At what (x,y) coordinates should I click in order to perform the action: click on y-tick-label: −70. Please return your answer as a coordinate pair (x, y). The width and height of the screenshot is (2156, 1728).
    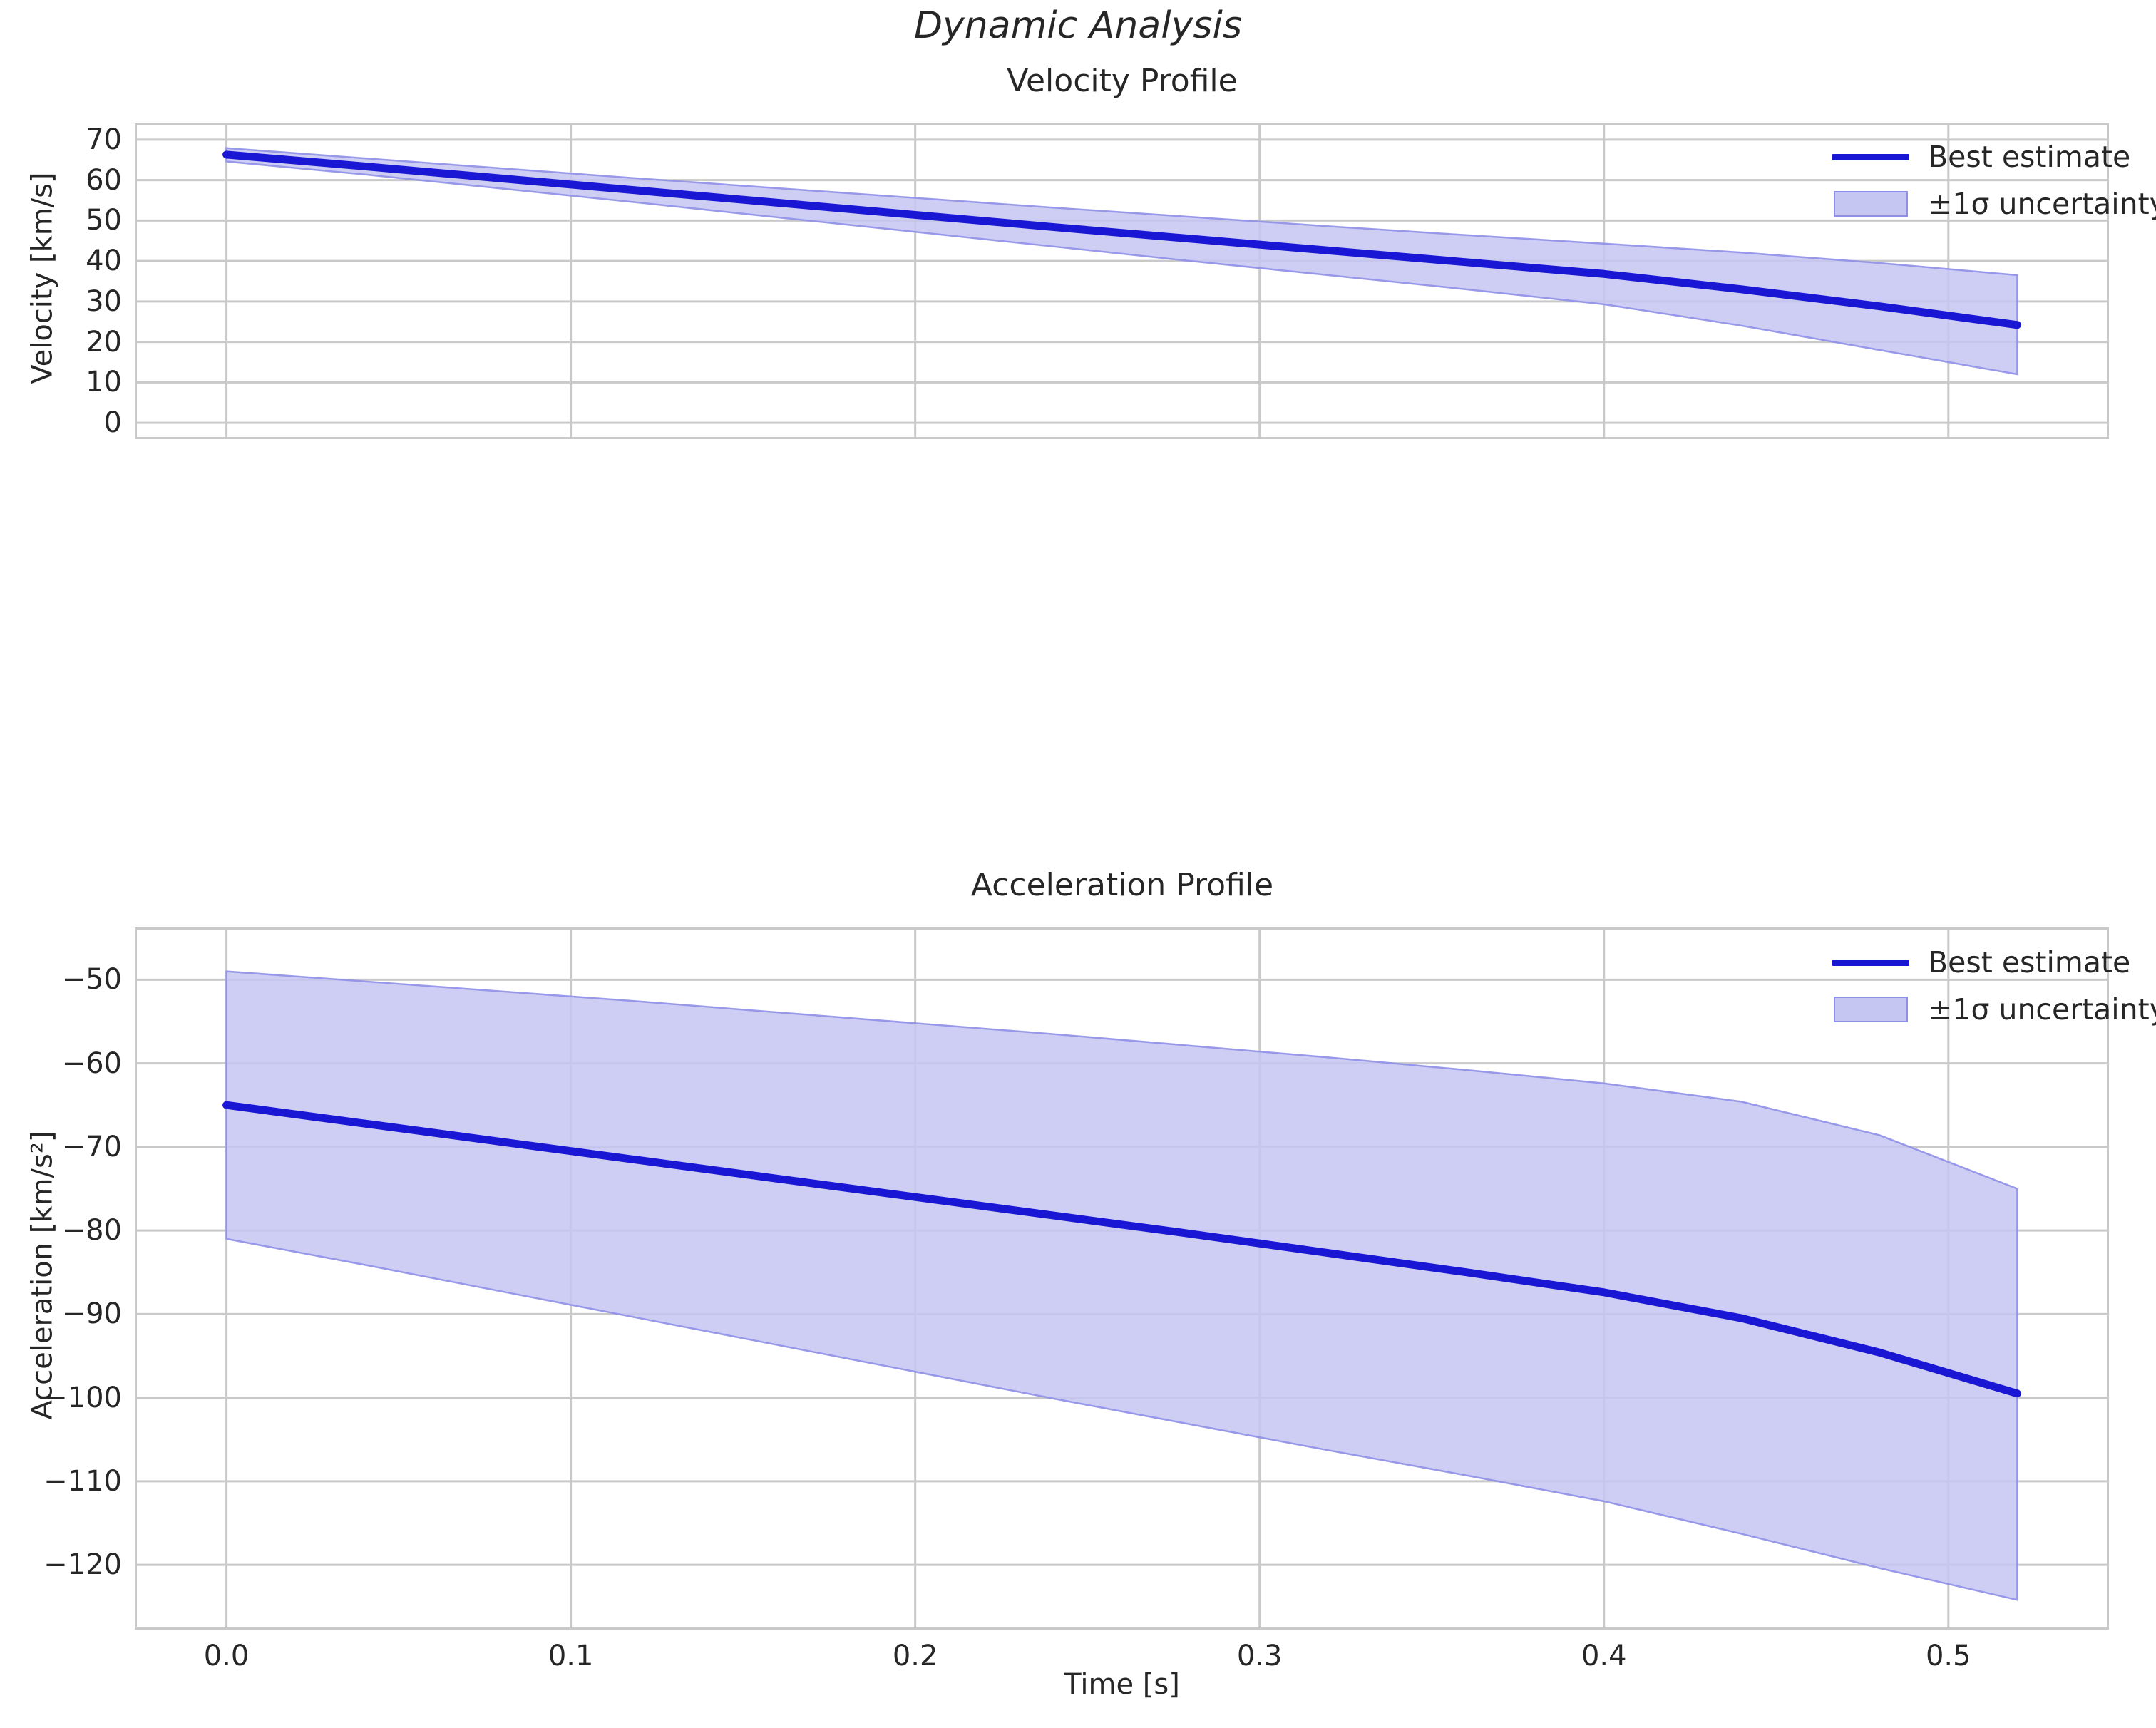
    Looking at the image, I should click on (91, 1146).